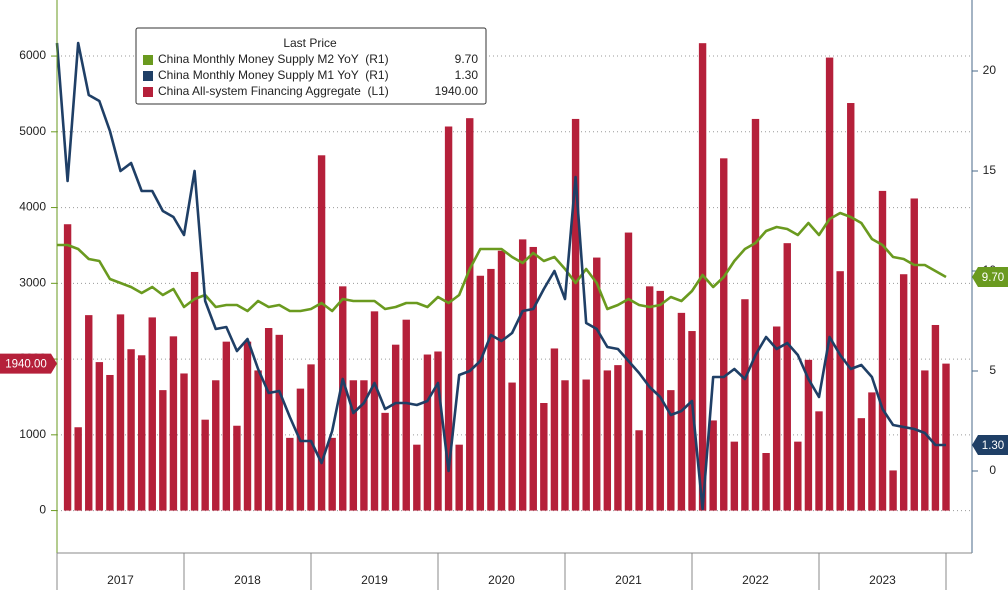 This screenshot has width=1008, height=590. What do you see at coordinates (32, 131) in the screenshot?
I see `y-tick-label: 5000` at bounding box center [32, 131].